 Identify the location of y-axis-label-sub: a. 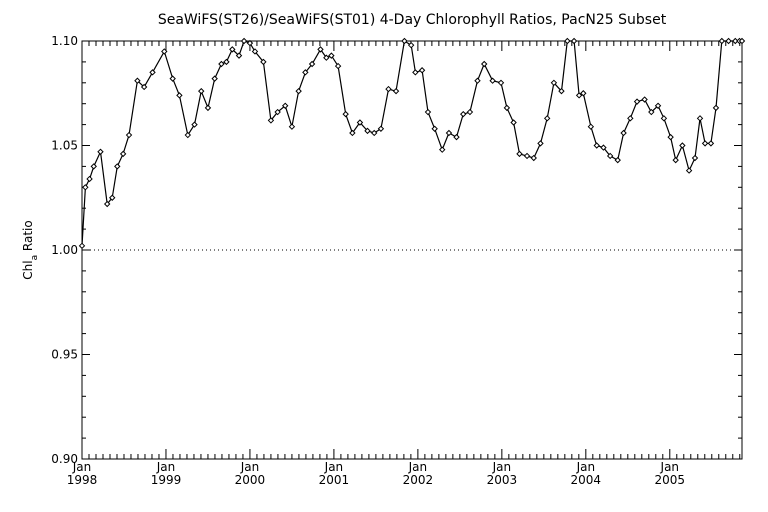
(35, 258).